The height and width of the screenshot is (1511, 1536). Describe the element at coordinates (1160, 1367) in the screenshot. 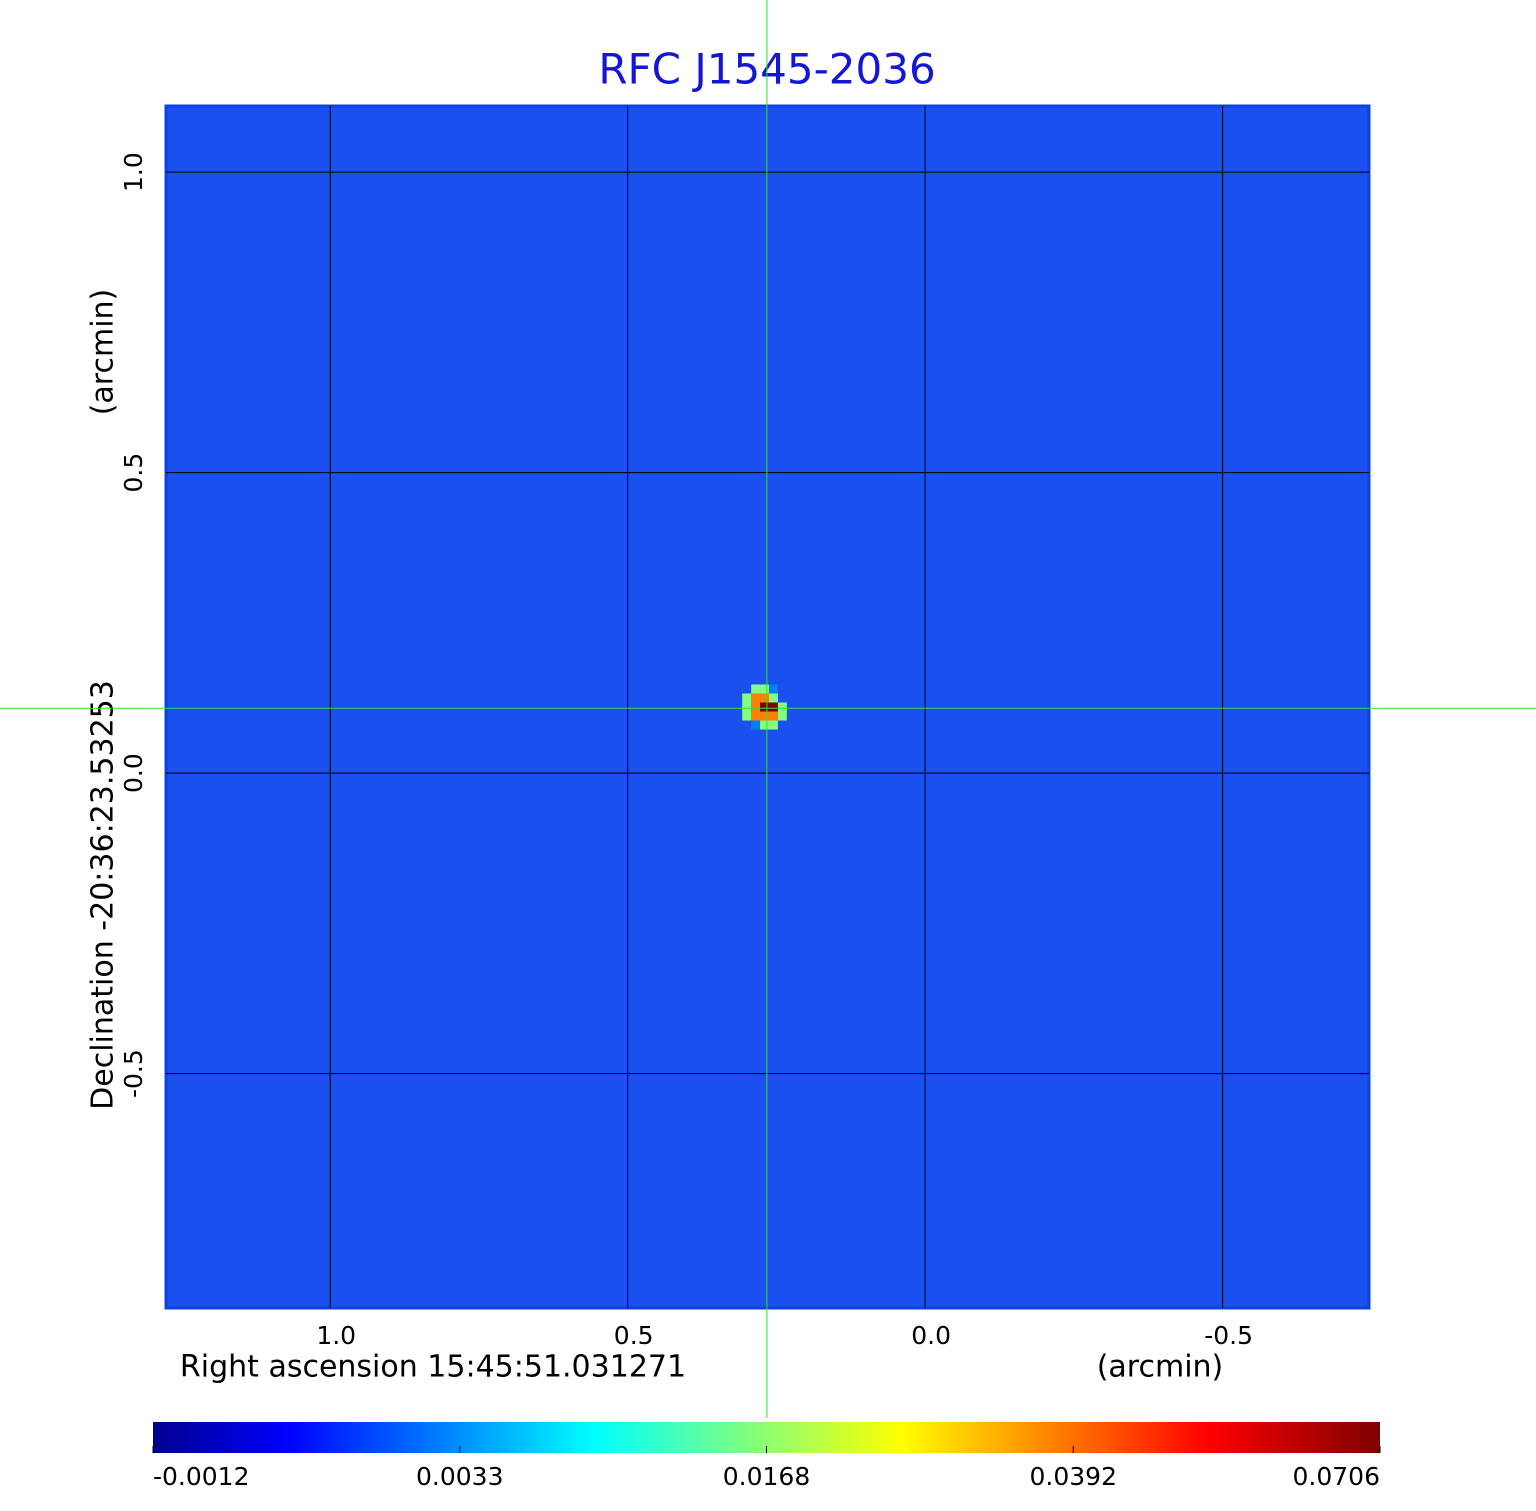

I see `x-axis-unit: (arcmin)` at that location.